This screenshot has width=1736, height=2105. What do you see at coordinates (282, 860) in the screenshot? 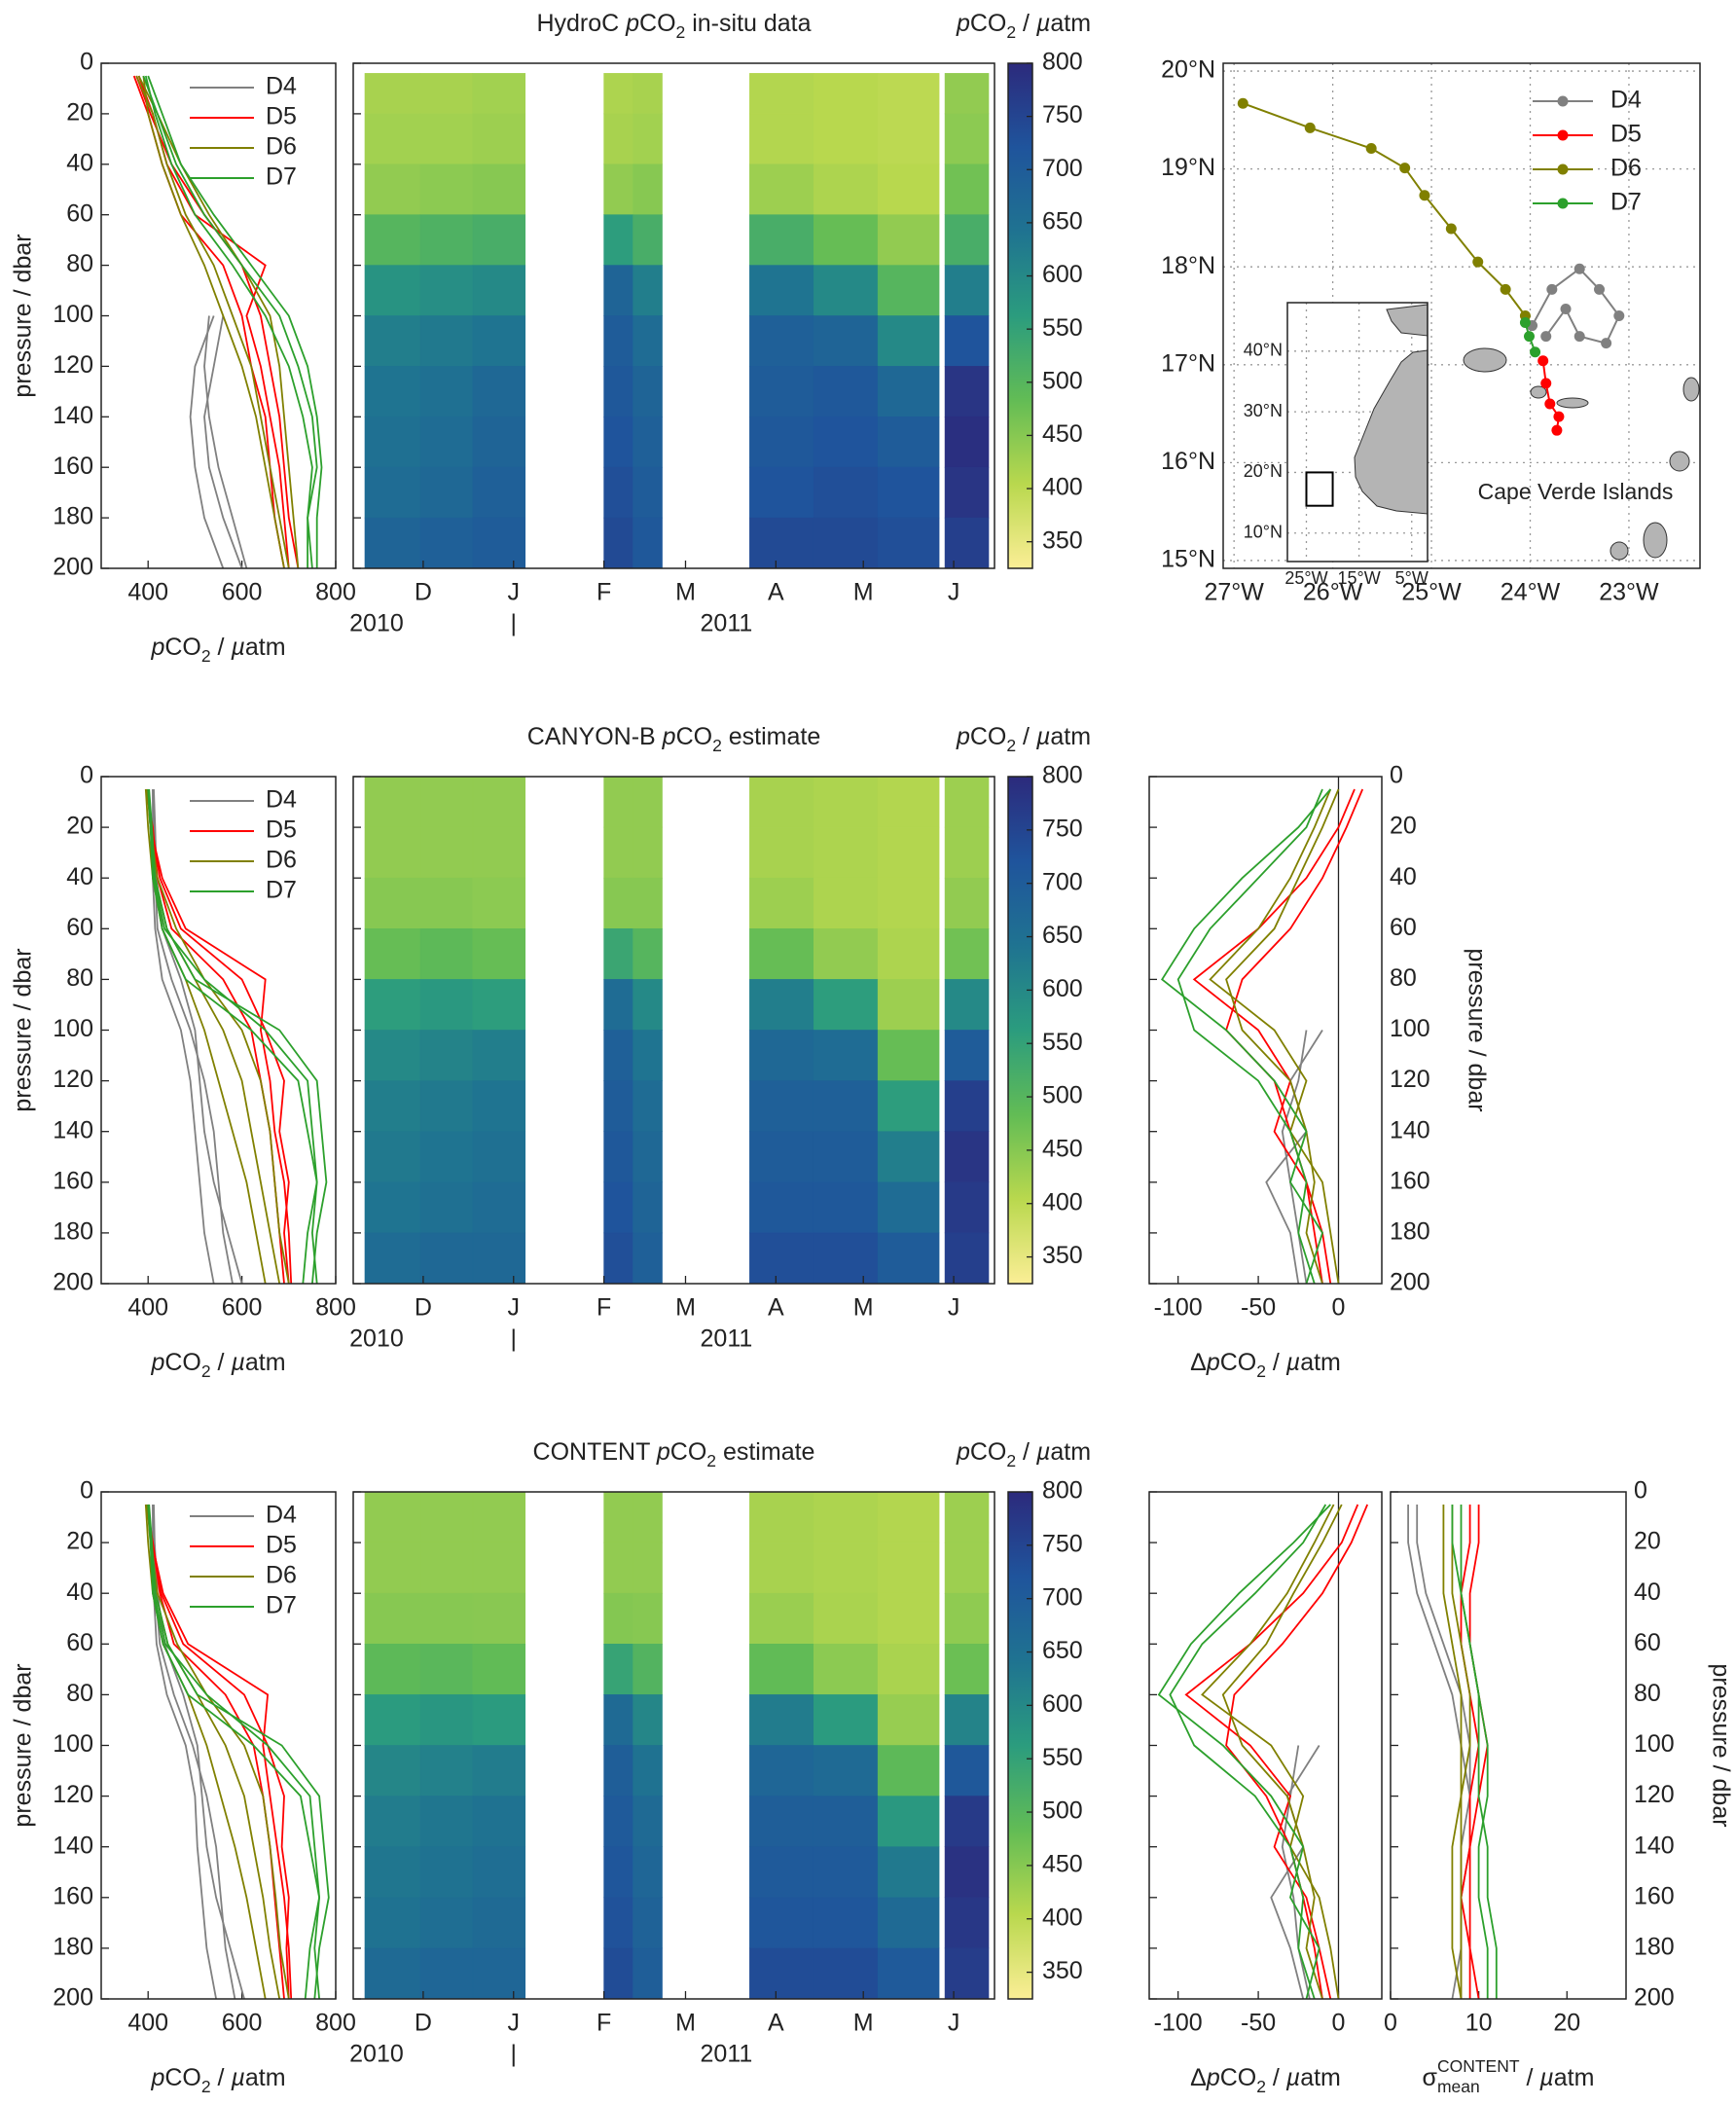
I see `legend-label: D6` at bounding box center [282, 860].